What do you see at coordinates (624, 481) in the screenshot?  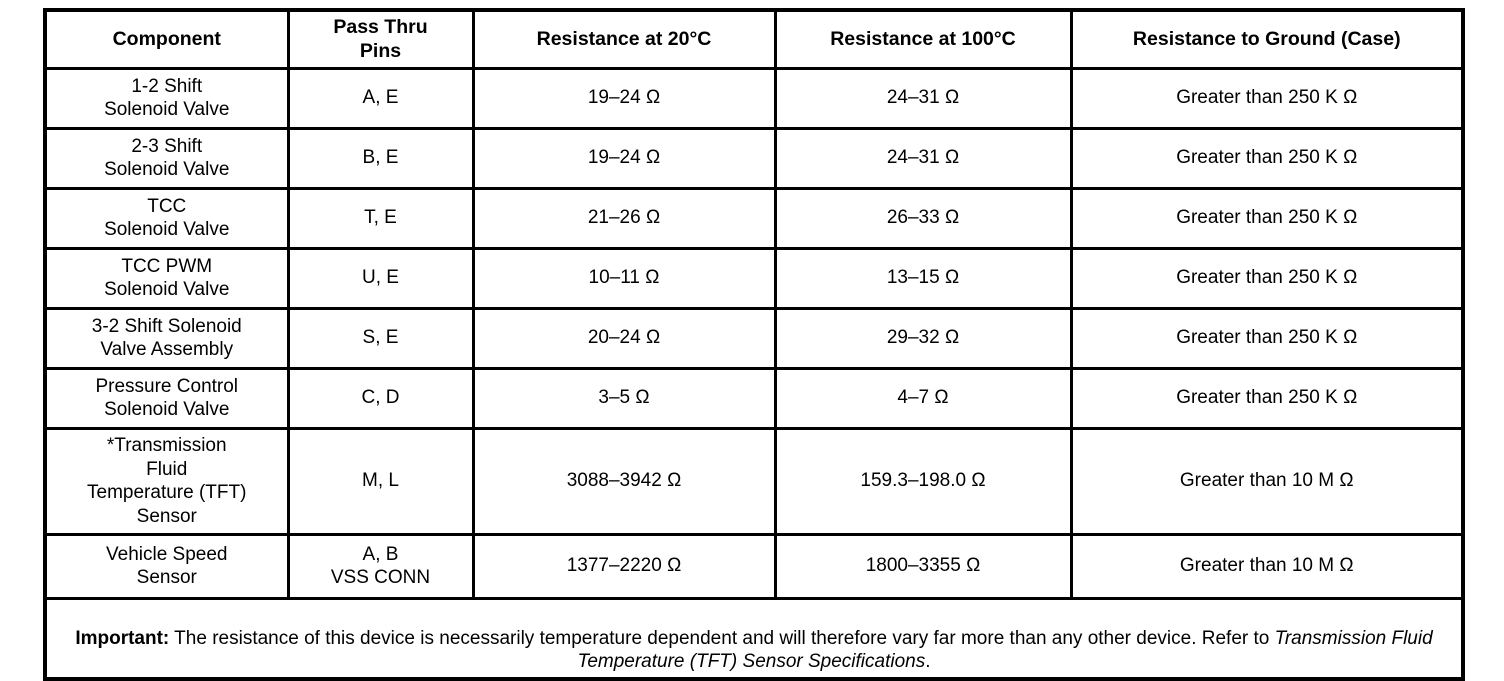 I see `cell-resistance-20c: 3088–3942 Ω` at bounding box center [624, 481].